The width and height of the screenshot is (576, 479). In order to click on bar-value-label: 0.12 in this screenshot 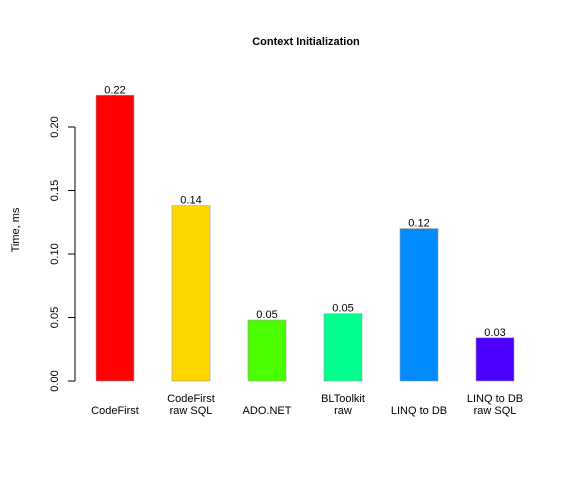, I will do `click(418, 224)`.